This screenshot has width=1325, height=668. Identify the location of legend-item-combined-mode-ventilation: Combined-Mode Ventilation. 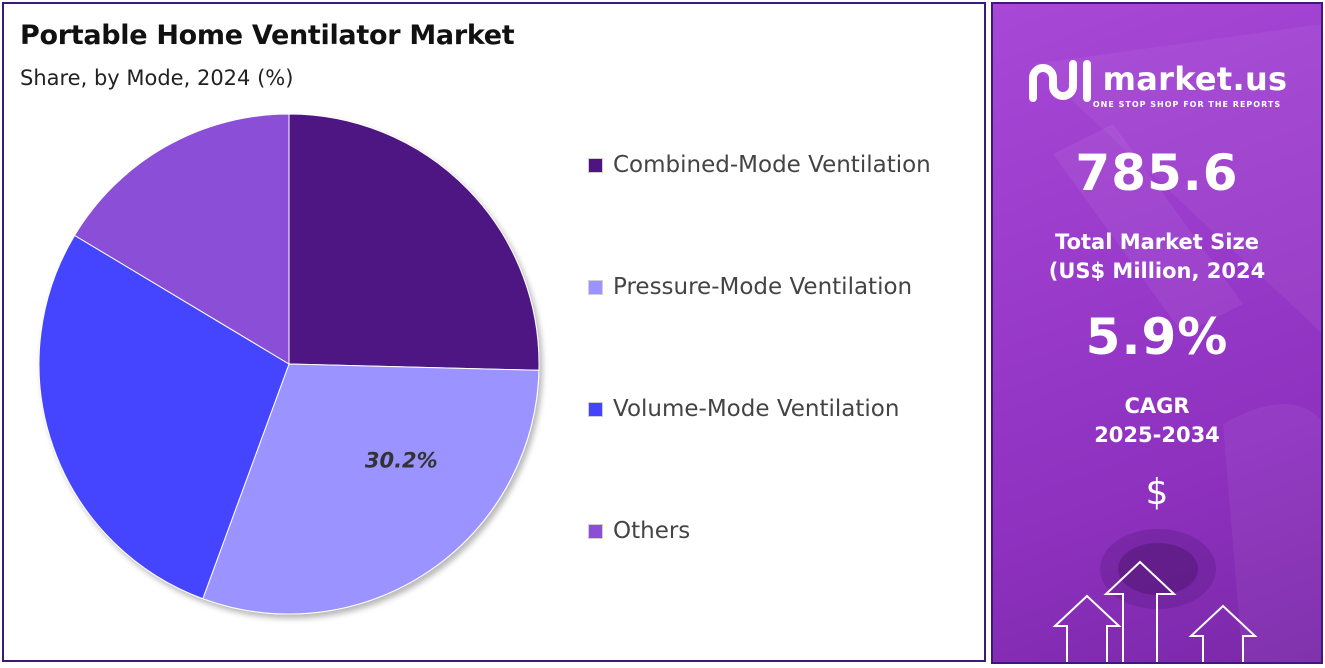
(759, 165).